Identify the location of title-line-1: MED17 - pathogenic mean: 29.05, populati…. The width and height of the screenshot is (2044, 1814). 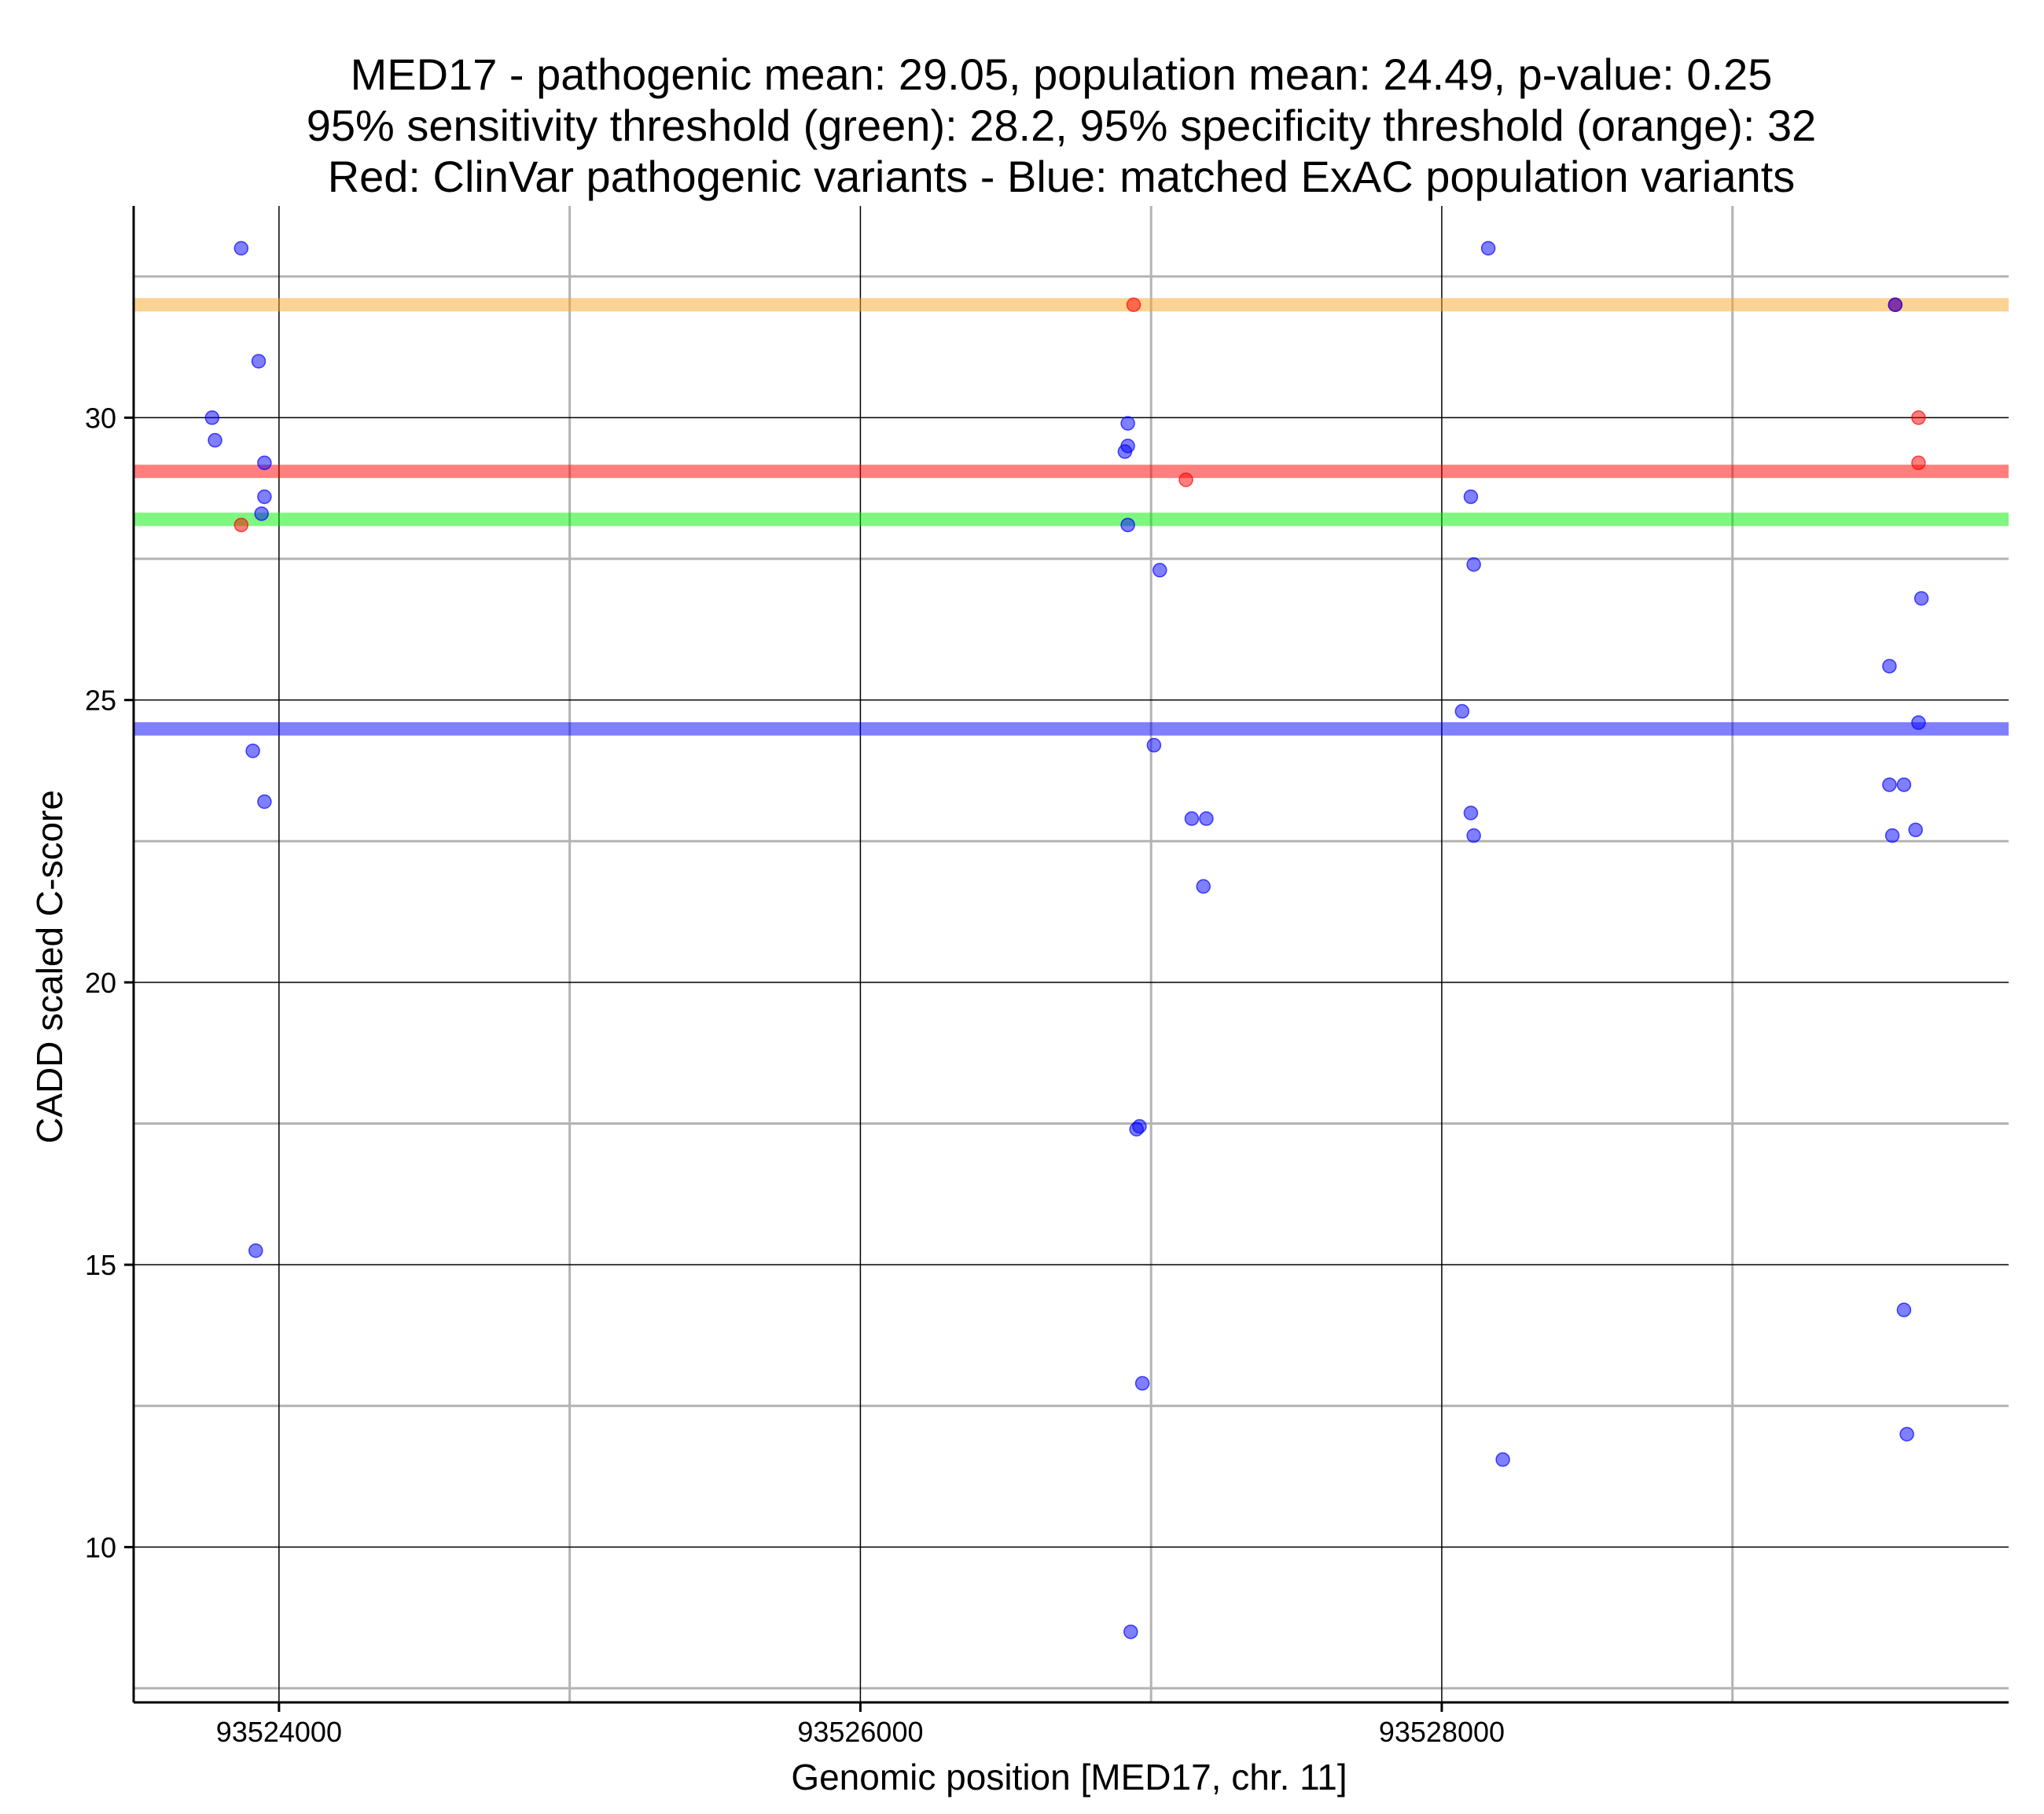
(1062, 74).